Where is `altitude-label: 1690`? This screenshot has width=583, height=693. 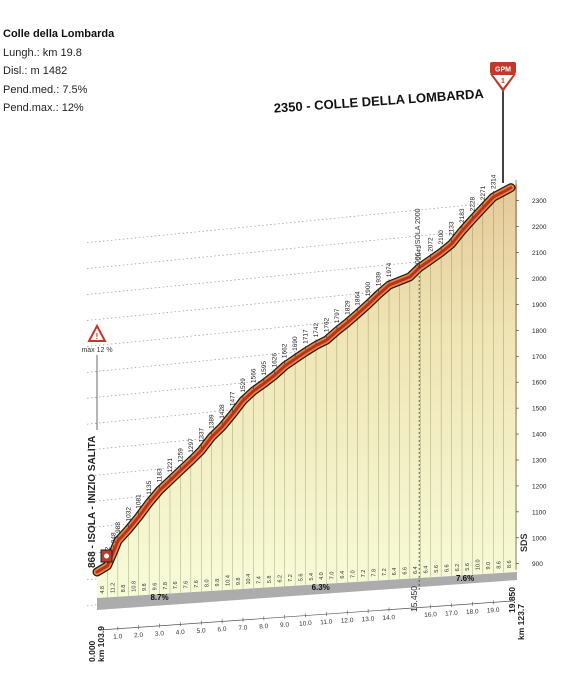 altitude-label: 1690 is located at coordinates (295, 343).